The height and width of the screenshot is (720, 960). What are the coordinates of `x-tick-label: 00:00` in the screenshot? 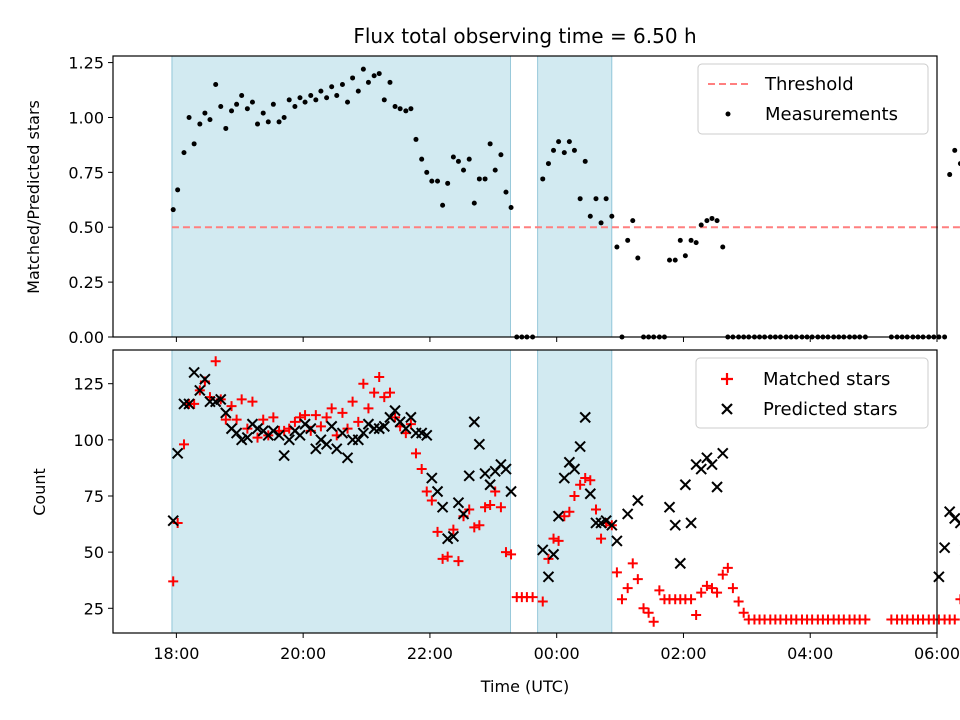 It's located at (557, 653).